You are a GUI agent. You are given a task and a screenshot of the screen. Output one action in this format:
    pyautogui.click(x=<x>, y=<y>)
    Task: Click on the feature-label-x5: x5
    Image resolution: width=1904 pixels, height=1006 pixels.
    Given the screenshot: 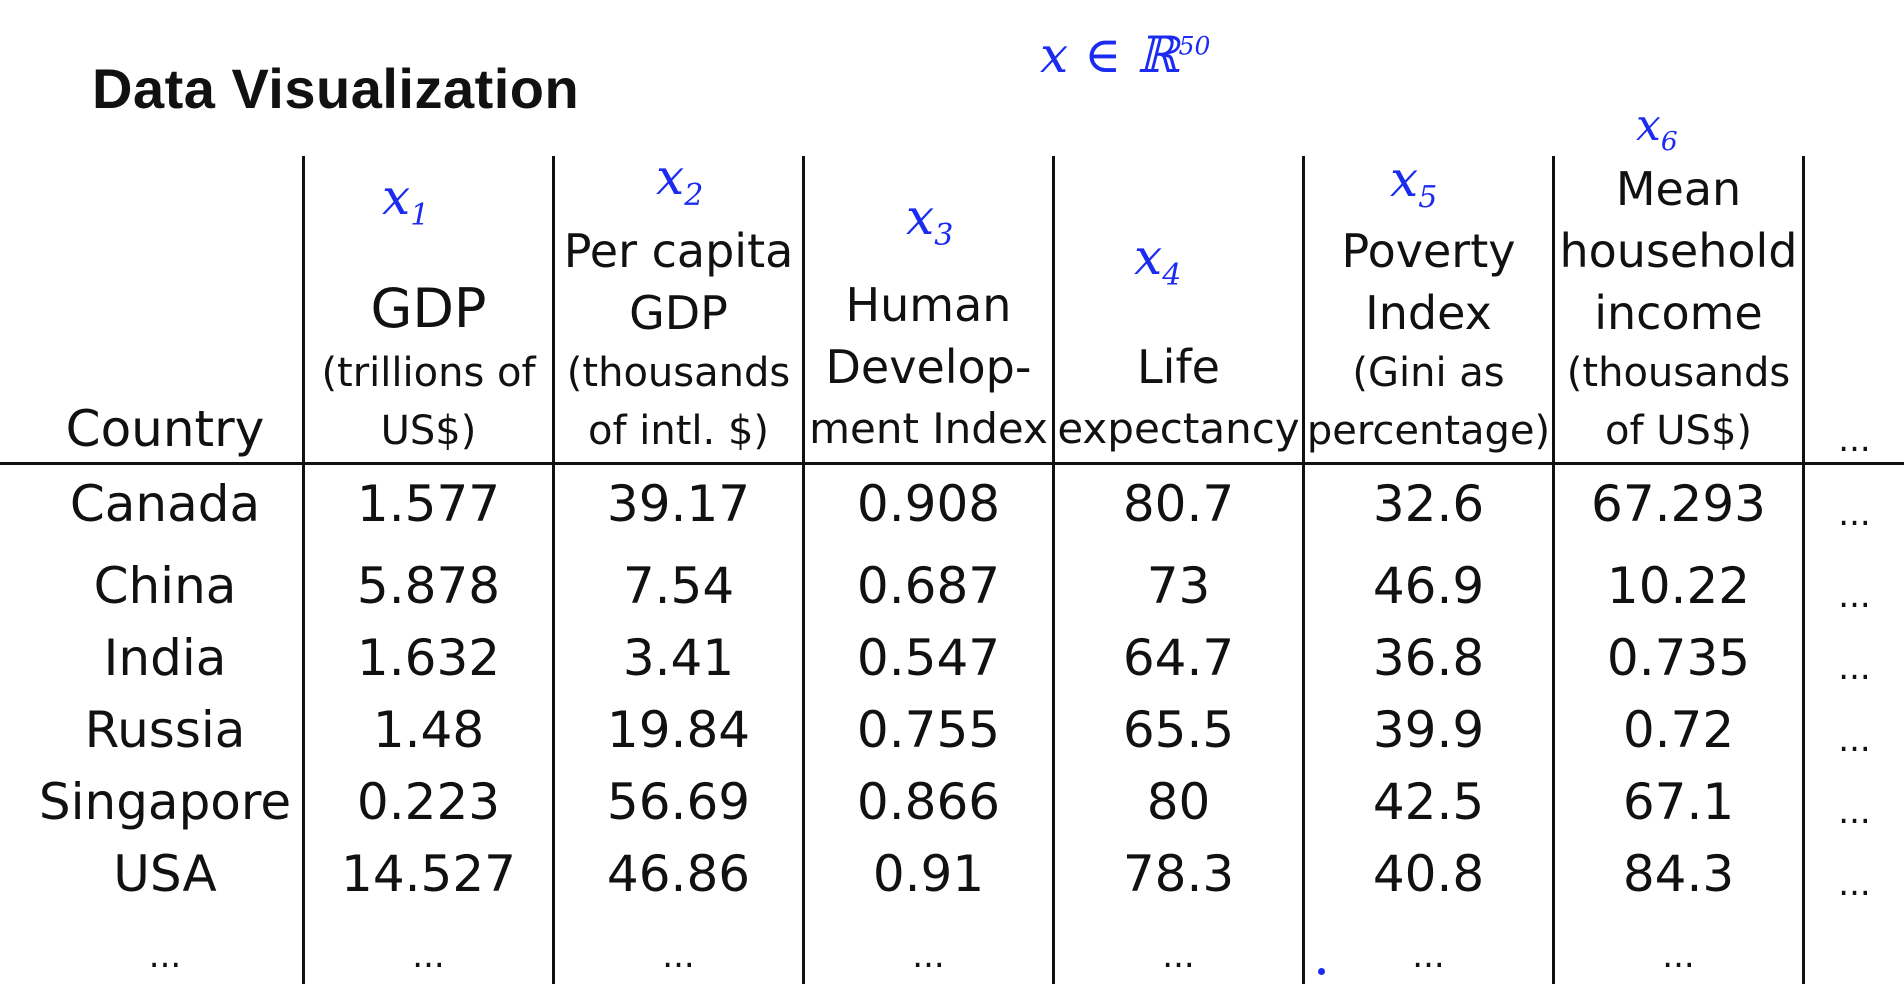 What is the action you would take?
    pyautogui.click(x=1413, y=182)
    